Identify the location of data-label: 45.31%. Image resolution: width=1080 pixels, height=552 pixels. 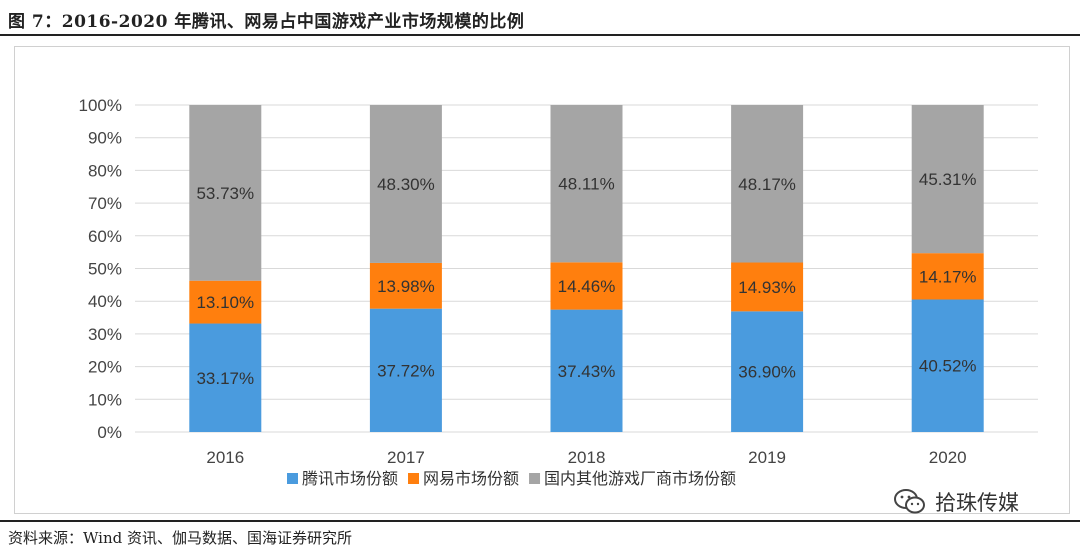
(948, 179).